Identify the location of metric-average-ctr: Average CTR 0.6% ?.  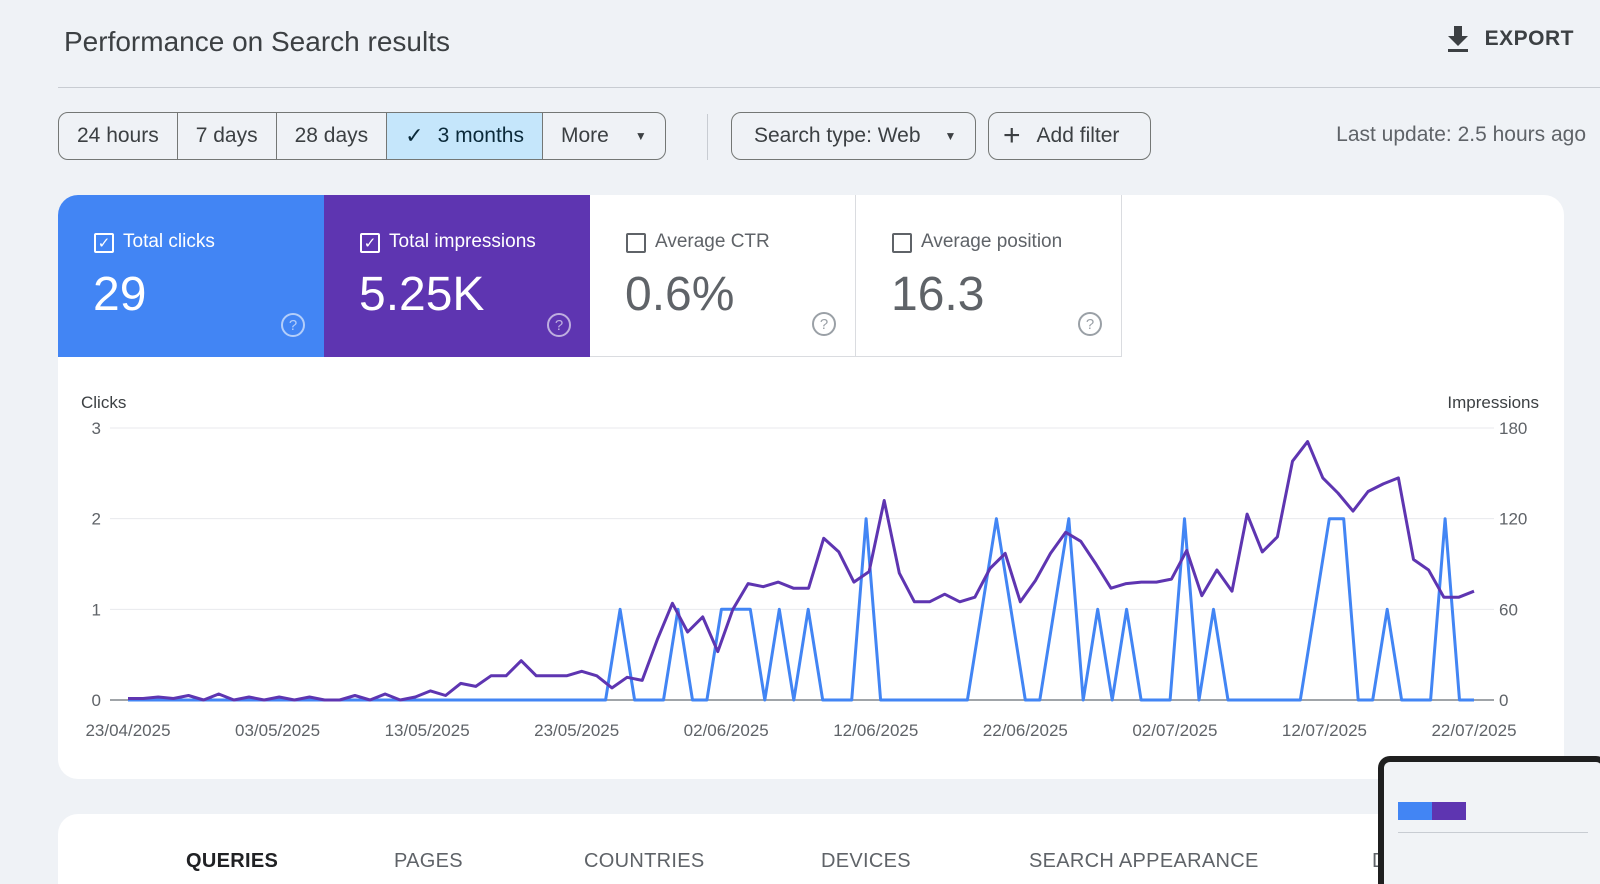
(723, 276).